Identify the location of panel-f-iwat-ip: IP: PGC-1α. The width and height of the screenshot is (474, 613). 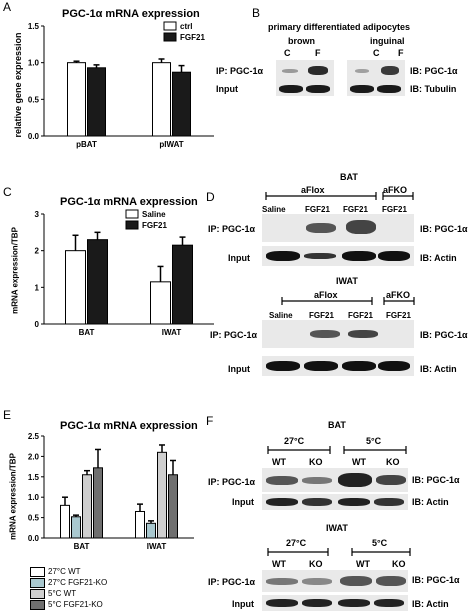
(232, 582).